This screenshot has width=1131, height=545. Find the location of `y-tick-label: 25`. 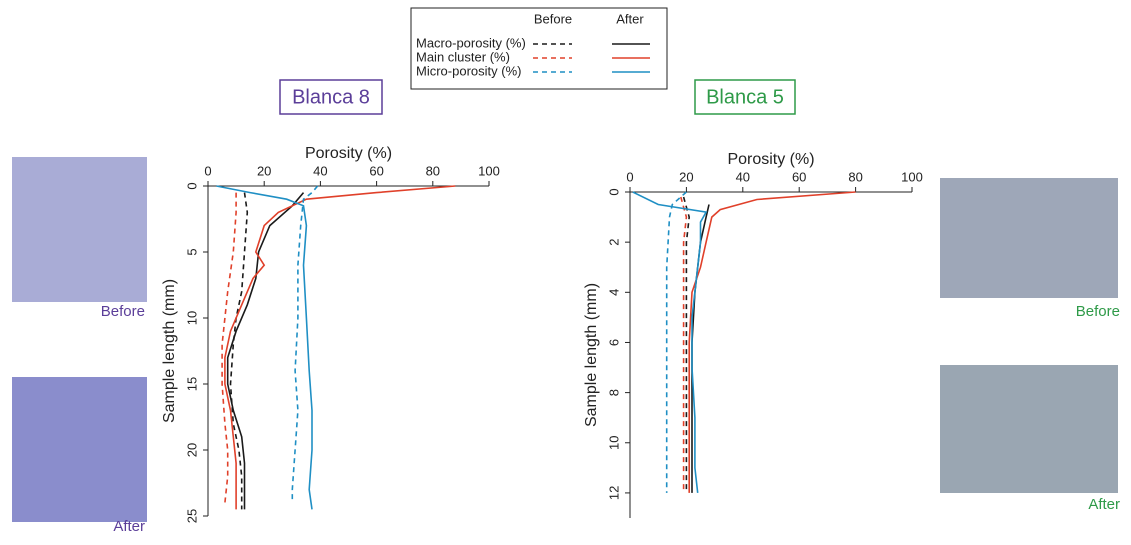

y-tick-label: 25 is located at coordinates (191, 516).